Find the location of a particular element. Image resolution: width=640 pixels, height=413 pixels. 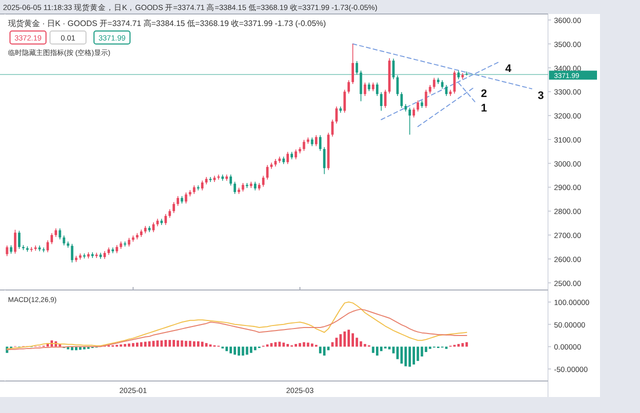

series-label: 3 is located at coordinates (541, 96).